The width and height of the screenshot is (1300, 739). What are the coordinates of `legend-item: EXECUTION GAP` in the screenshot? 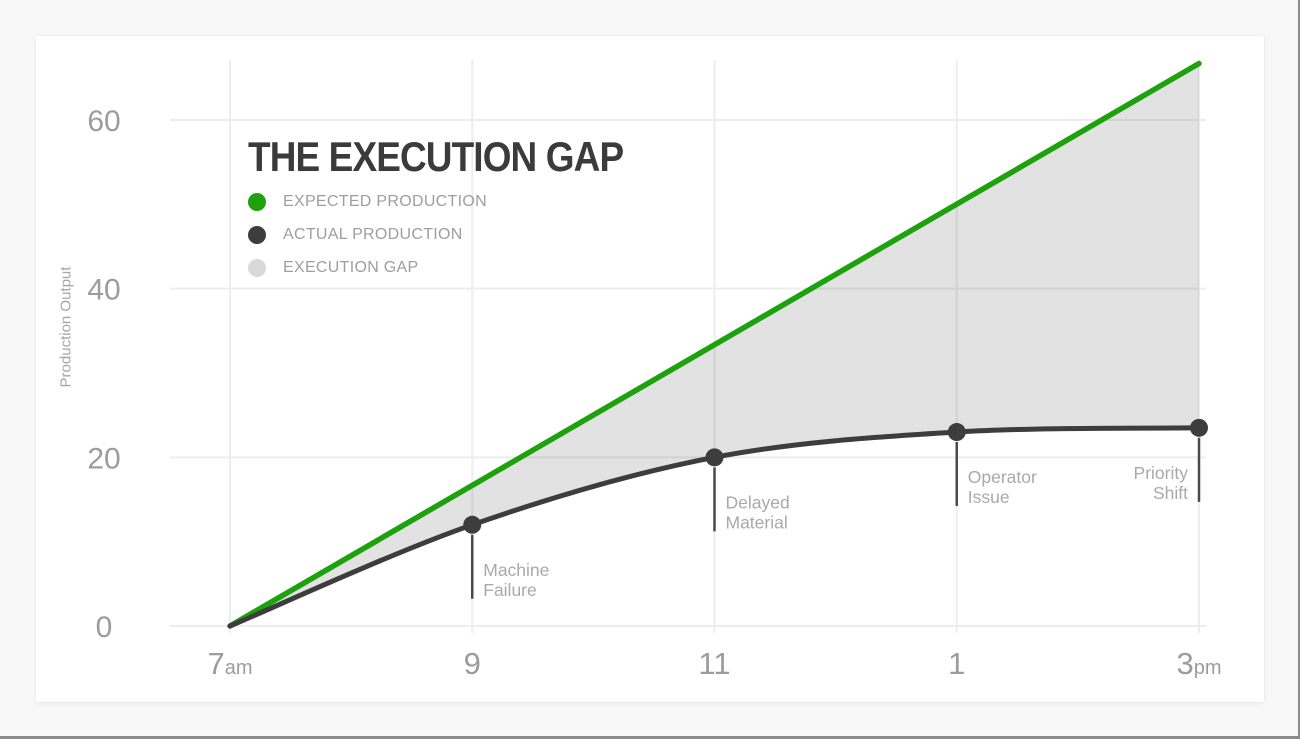 It's located at (367, 267).